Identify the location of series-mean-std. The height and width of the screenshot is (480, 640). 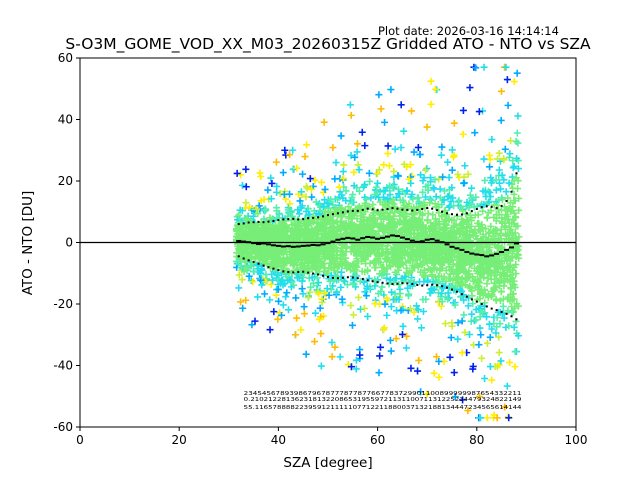
(377, 199).